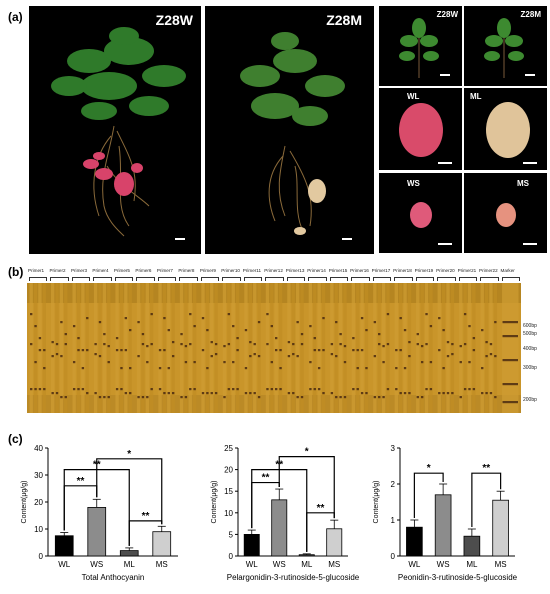 This screenshot has width=550, height=594. What do you see at coordinates (504, 48) in the screenshot?
I see `leaf-m-image` at bounding box center [504, 48].